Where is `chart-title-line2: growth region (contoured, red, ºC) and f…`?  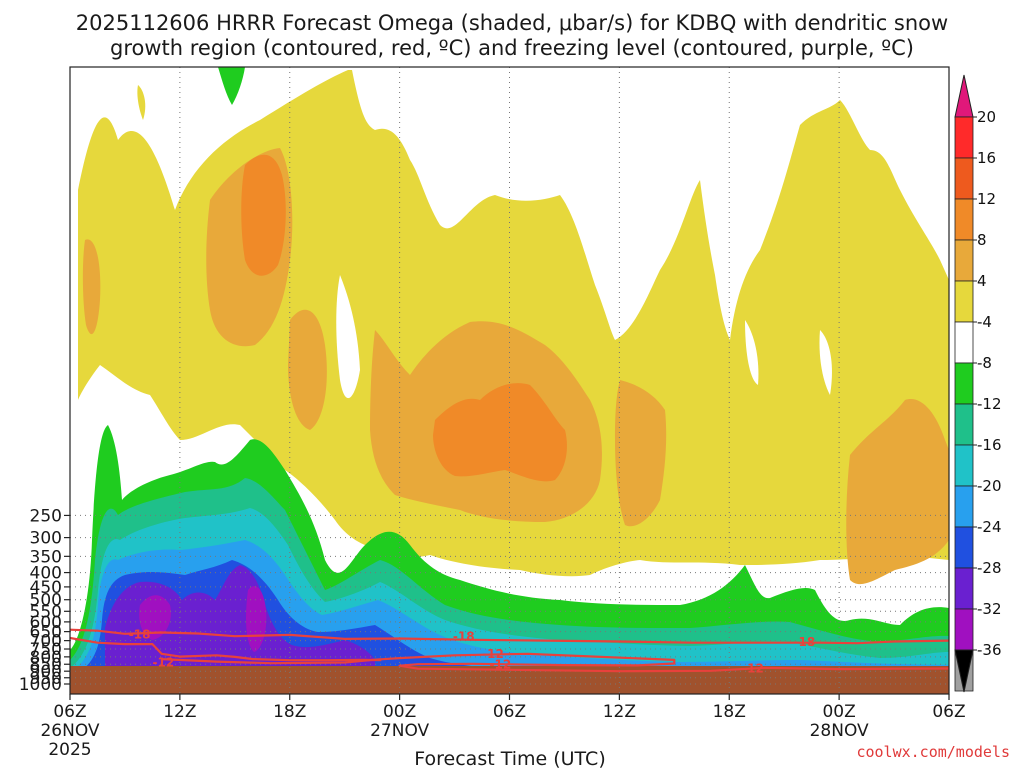
chart-title-line2: growth region (contoured, red, ºC) and f… is located at coordinates (512, 48).